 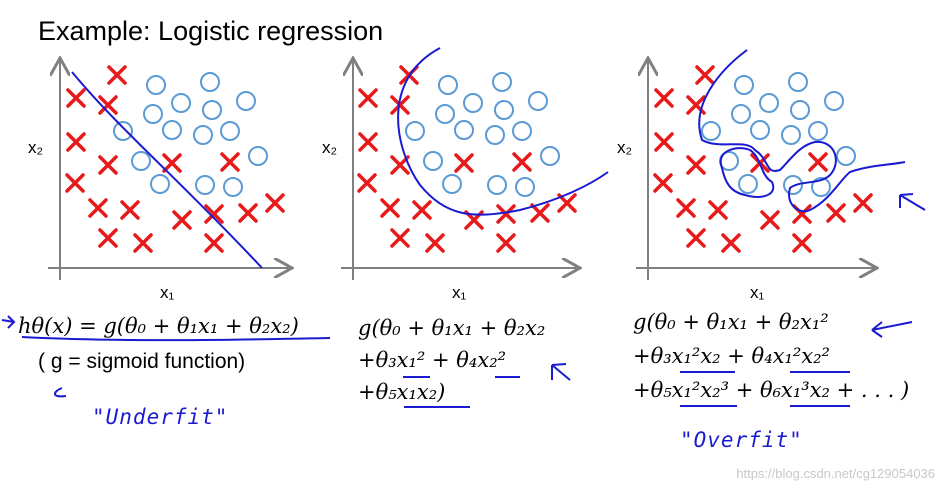 What do you see at coordinates (142, 361) in the screenshot?
I see `sigmoid-note: ( g = sigmoid function)` at bounding box center [142, 361].